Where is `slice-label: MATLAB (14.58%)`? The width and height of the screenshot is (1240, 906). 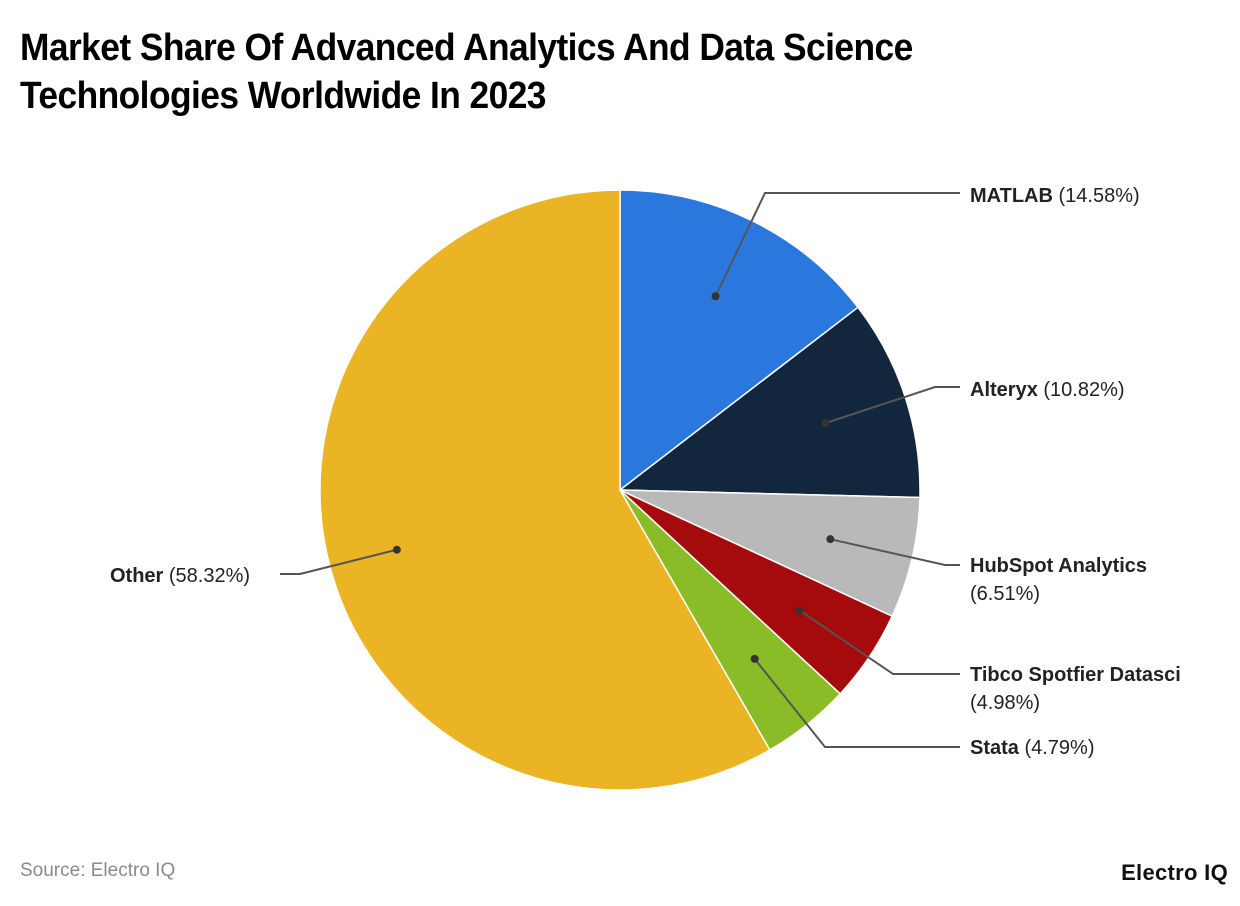
slice-label: MATLAB (14.58%) is located at coordinates (1055, 196).